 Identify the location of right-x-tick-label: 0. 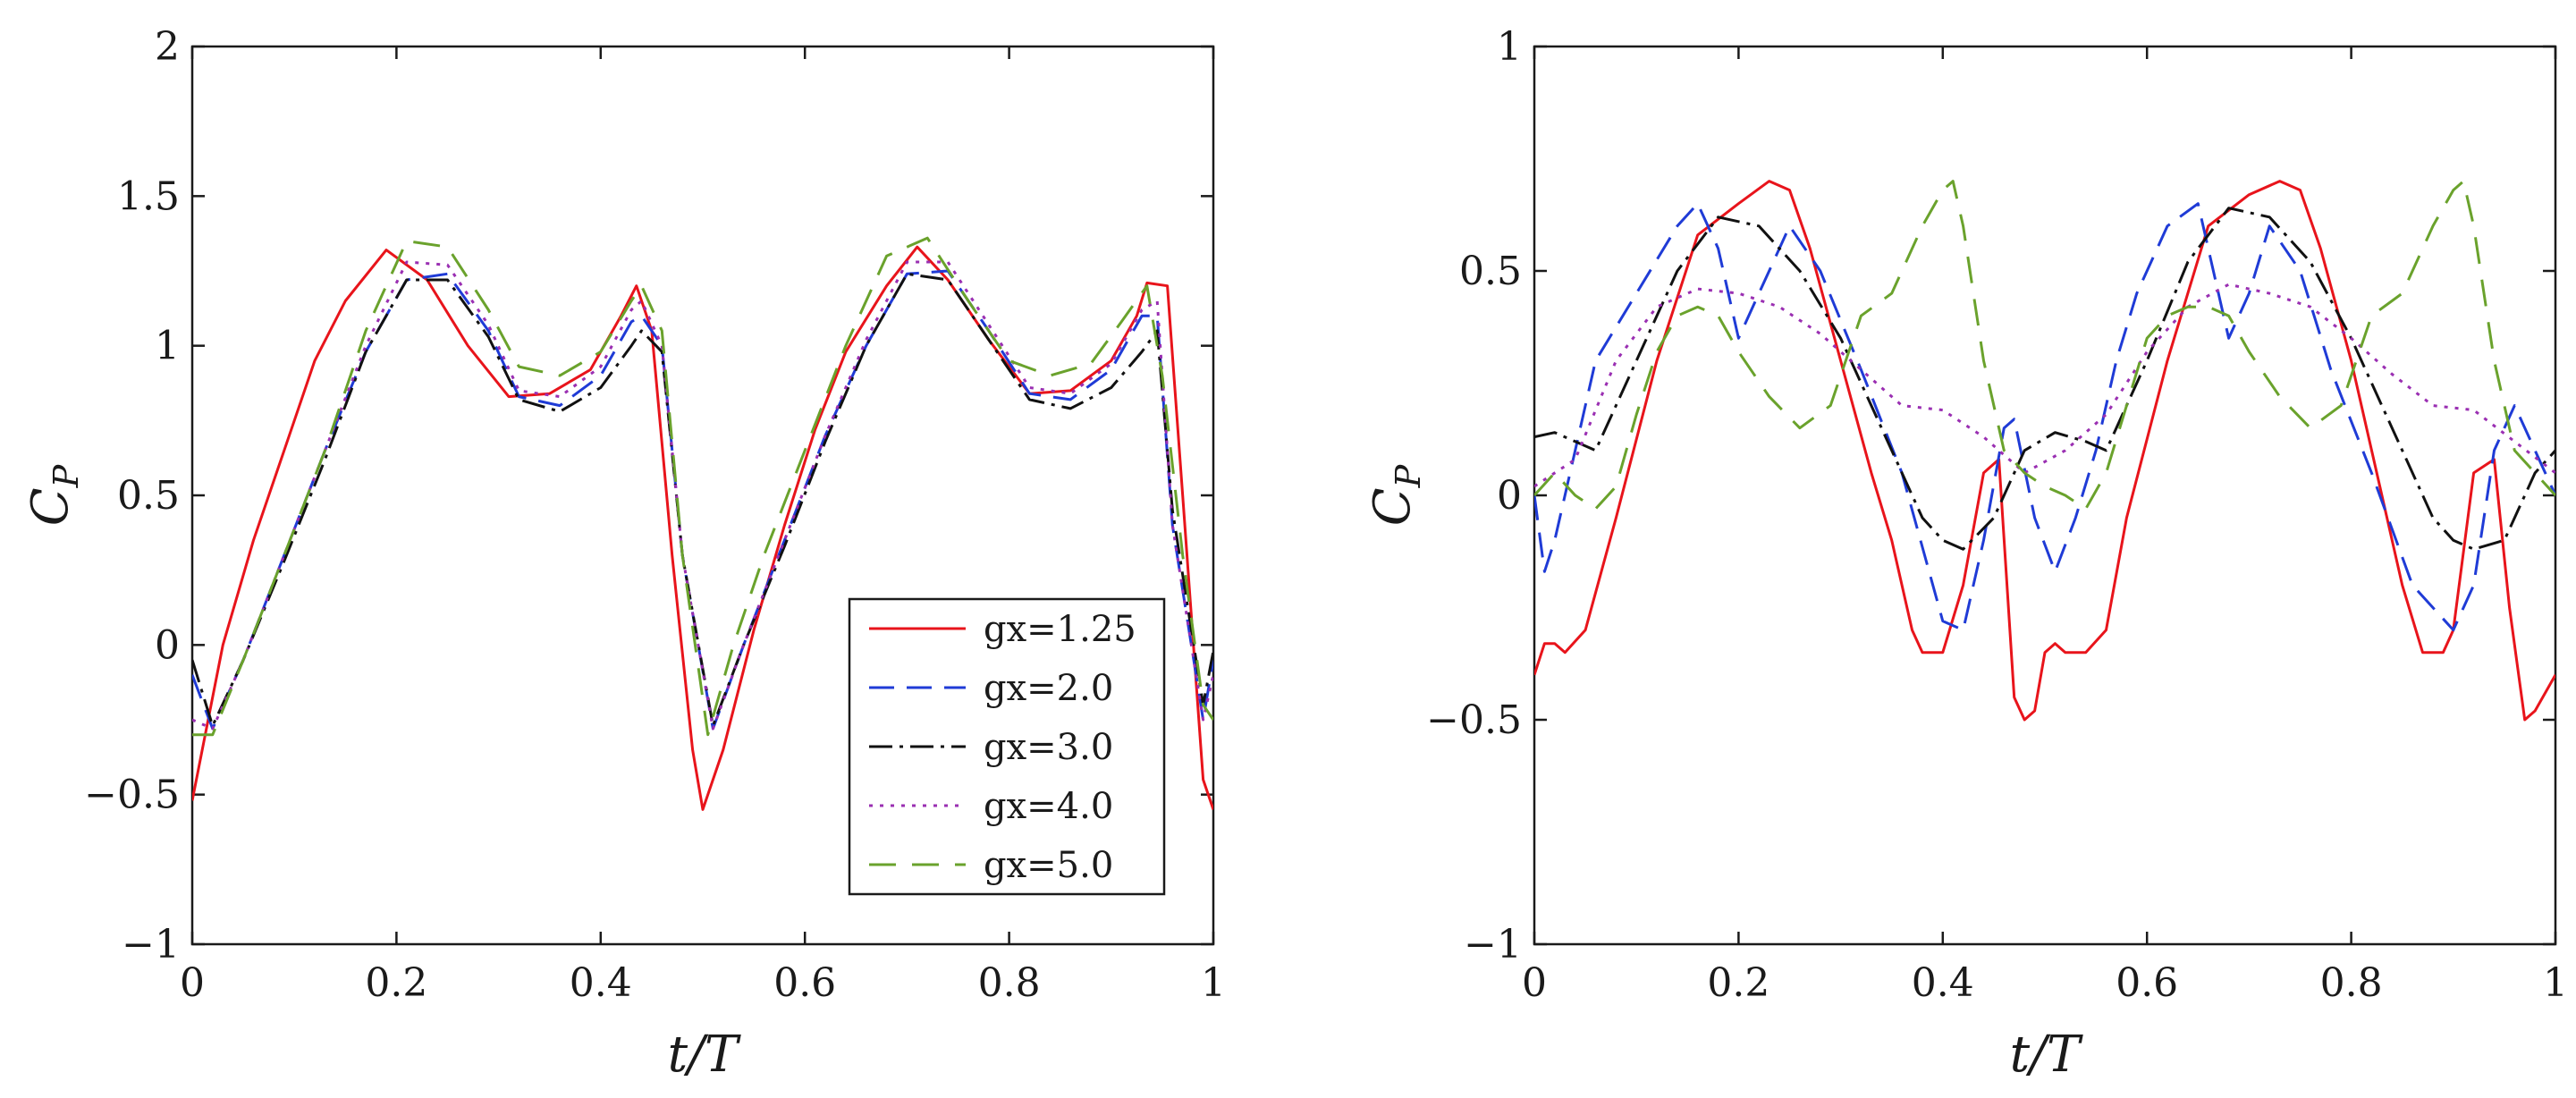
(1534, 983).